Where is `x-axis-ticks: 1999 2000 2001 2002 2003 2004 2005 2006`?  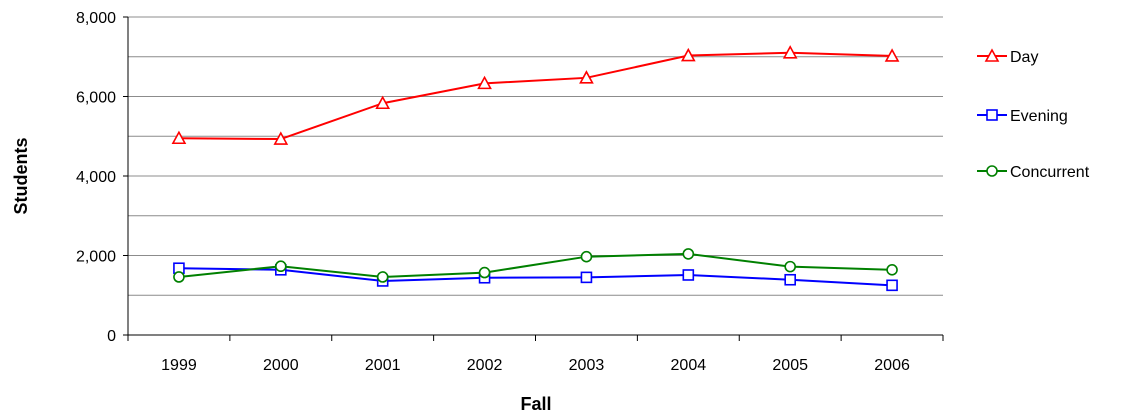
x-axis-ticks: 1999 2000 2001 2002 2003 2004 2005 2006 is located at coordinates (535, 354).